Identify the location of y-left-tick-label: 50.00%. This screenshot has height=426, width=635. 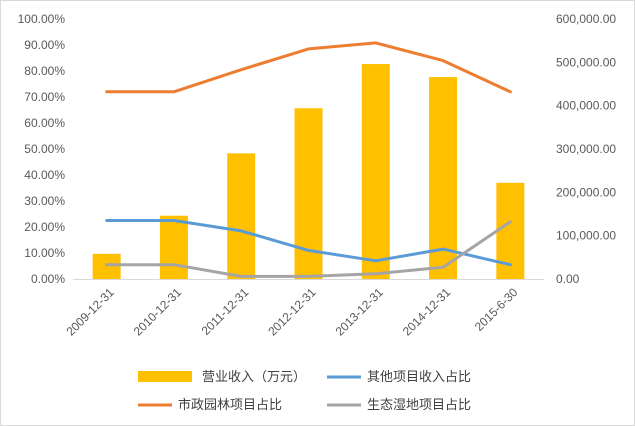
(44, 149).